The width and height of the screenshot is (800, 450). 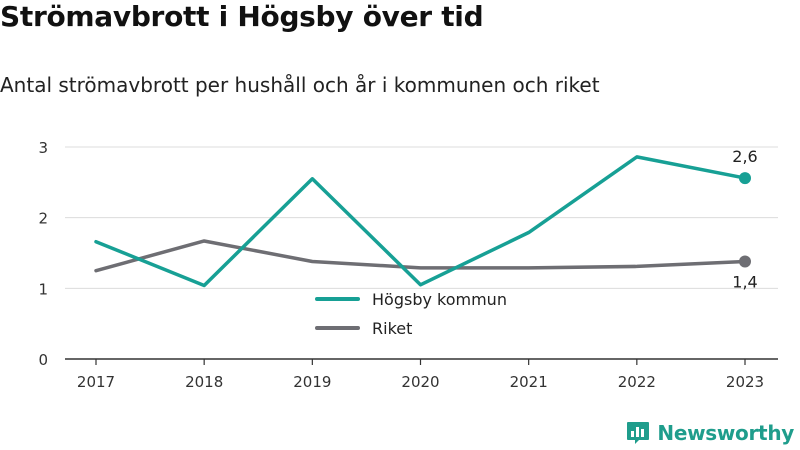 I want to click on end-value-label: 2,6, so click(x=744, y=156).